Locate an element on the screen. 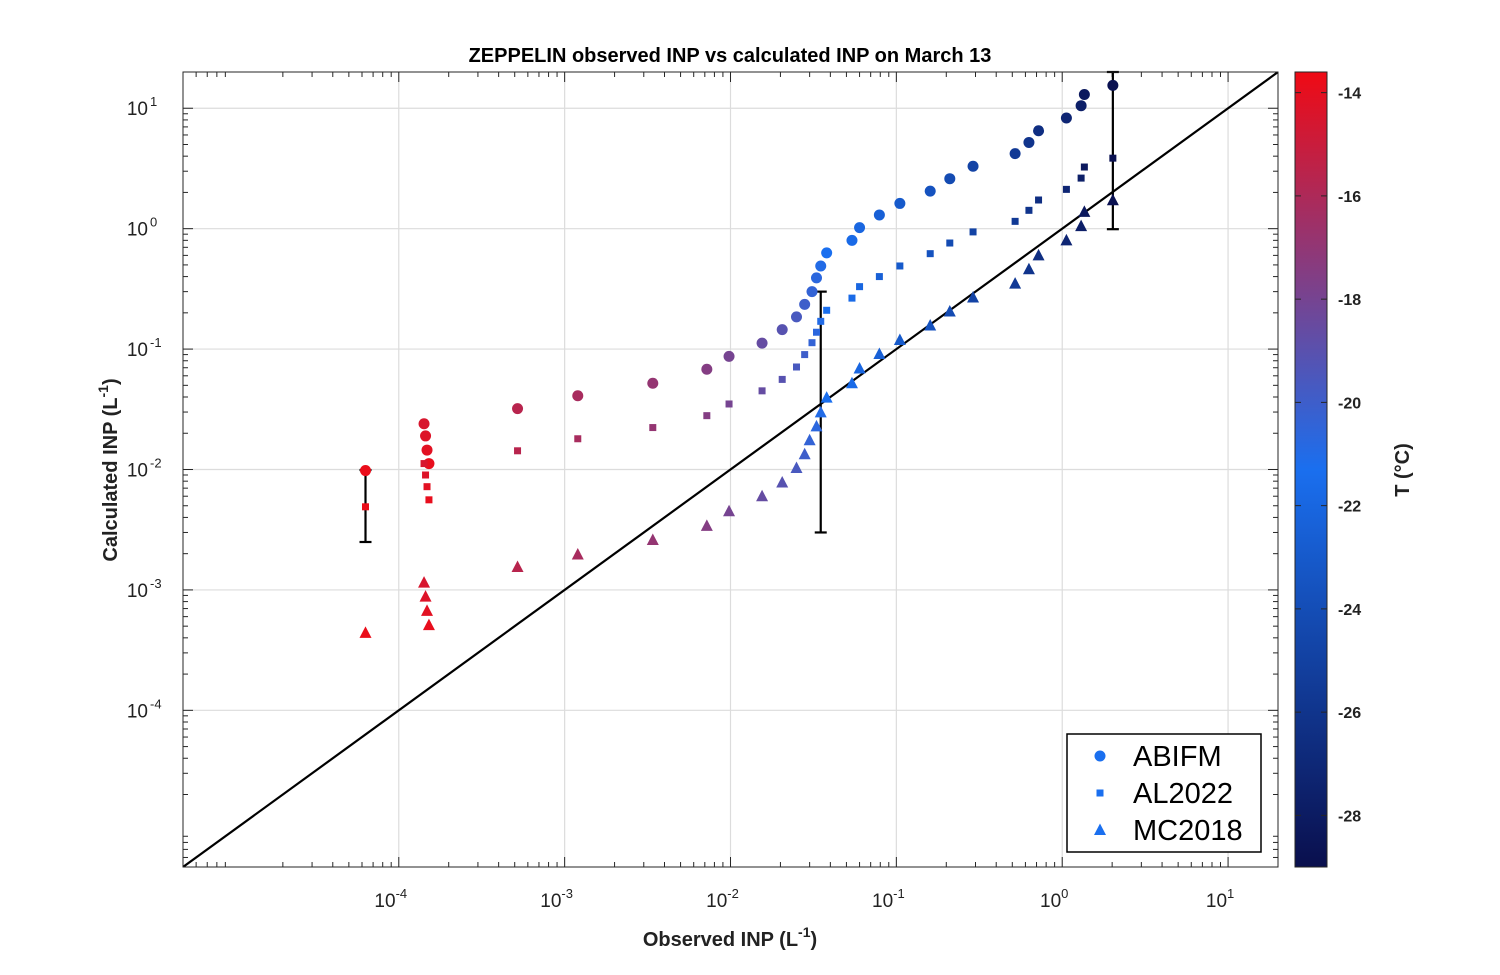  x-tick-labels: 10⁻⁴ 10⁻³ 10⁻² 10⁻¹ 10⁰ 10¹ is located at coordinates (804, 899).